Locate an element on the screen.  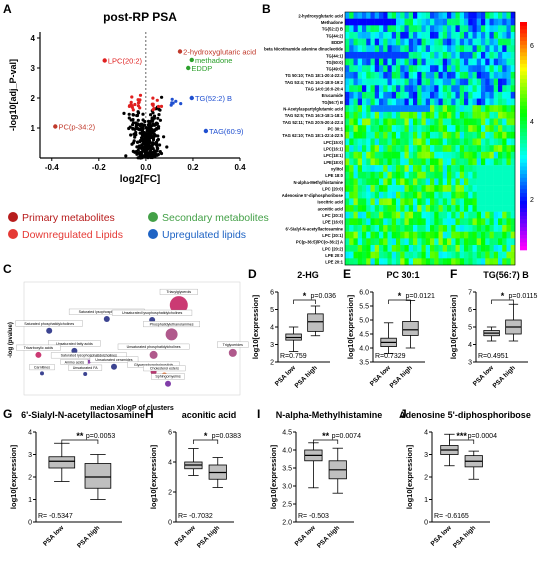
heatmap-row-label: LPE 18:0 is located at coordinates (334, 175).